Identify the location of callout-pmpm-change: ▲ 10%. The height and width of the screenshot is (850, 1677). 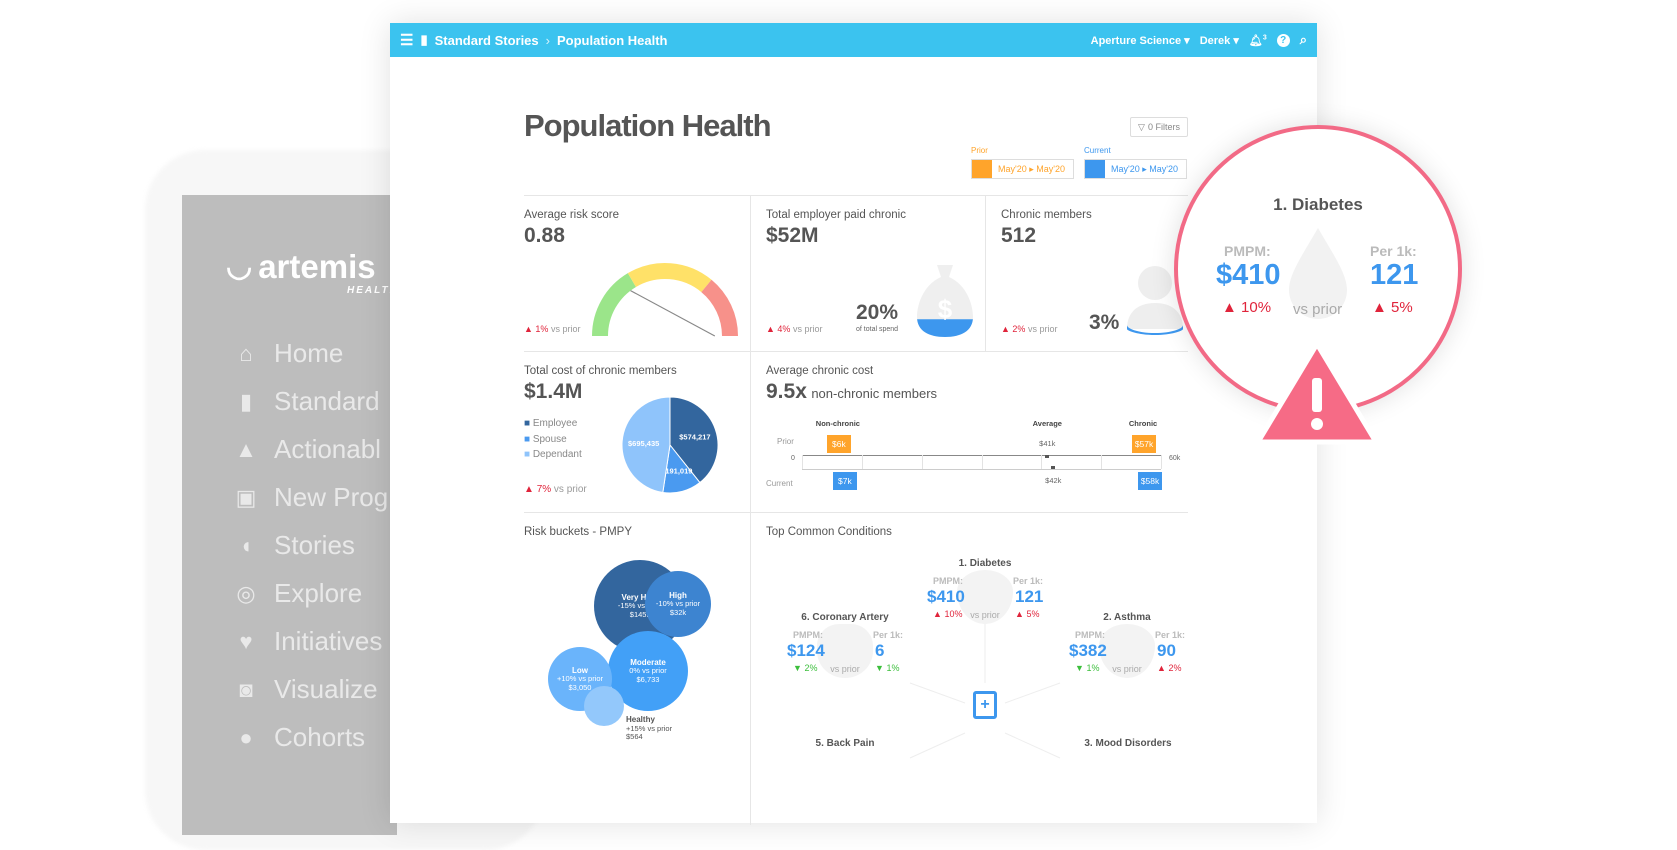
(1247, 307).